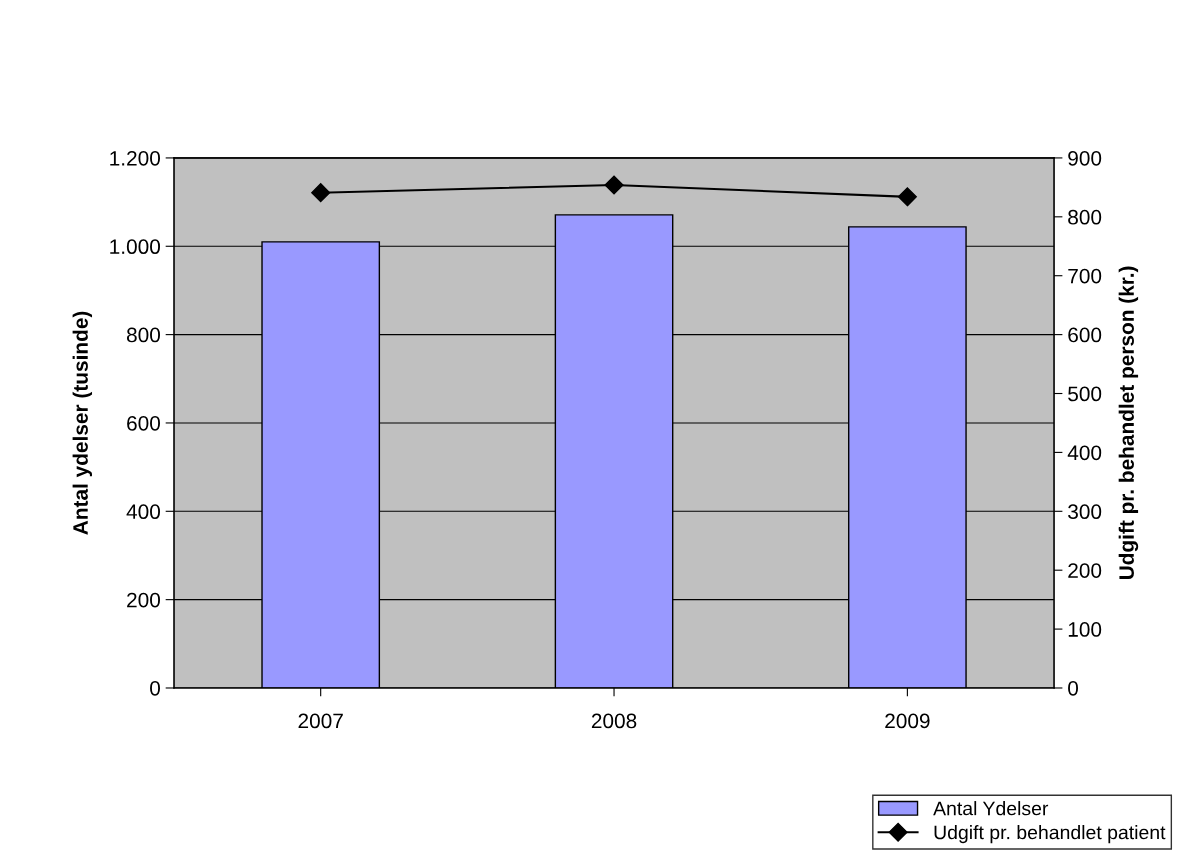 This screenshot has width=1187, height=863. What do you see at coordinates (614, 721) in the screenshot?
I see `x-tick-label: 2008` at bounding box center [614, 721].